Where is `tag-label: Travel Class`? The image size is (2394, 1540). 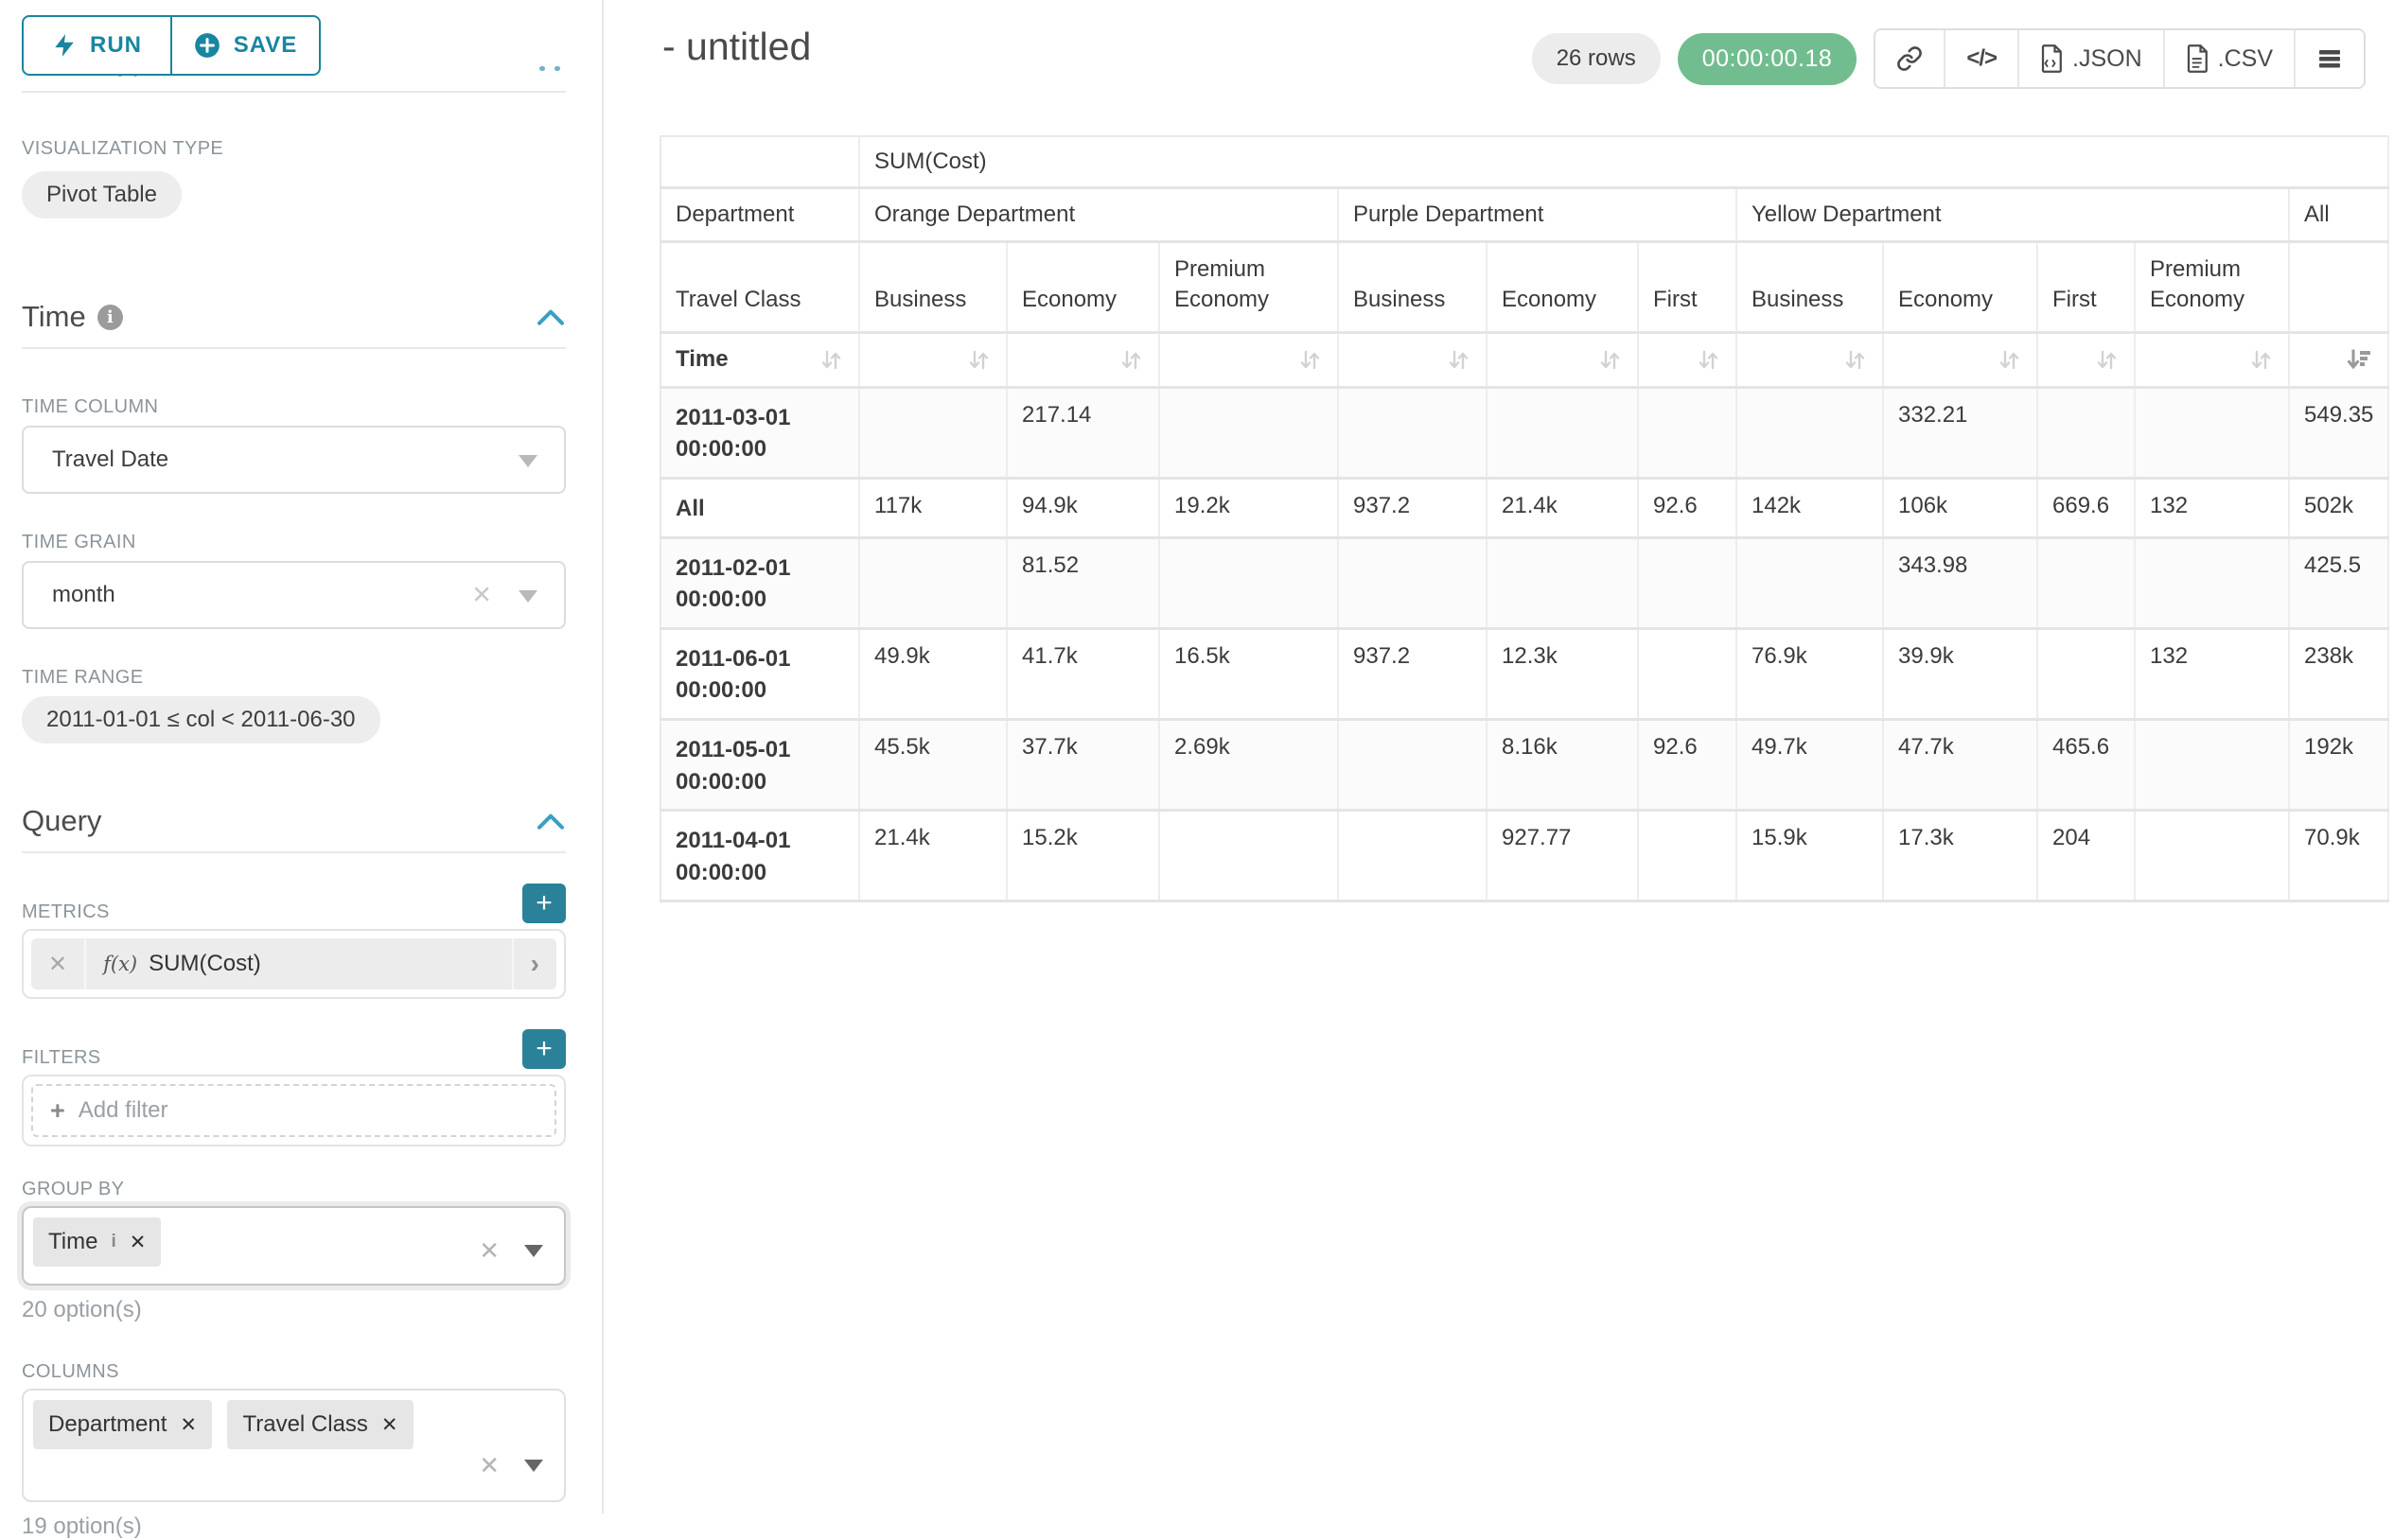
tag-label: Travel Class is located at coordinates (305, 1424).